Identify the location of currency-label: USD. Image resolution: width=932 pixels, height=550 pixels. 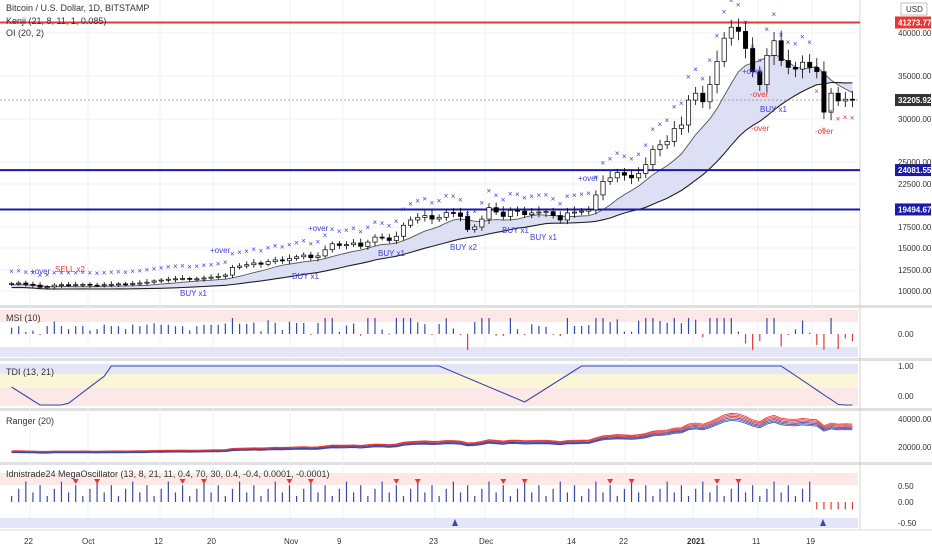
(914, 9).